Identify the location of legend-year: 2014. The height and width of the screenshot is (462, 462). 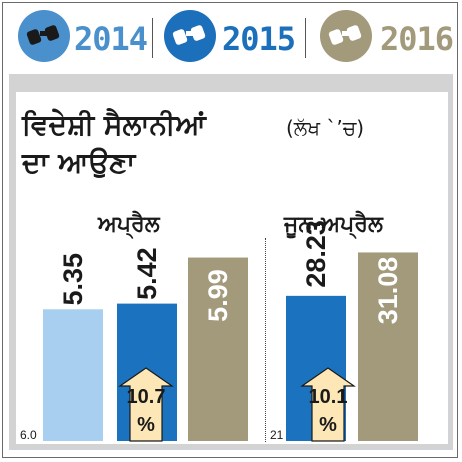
(111, 39).